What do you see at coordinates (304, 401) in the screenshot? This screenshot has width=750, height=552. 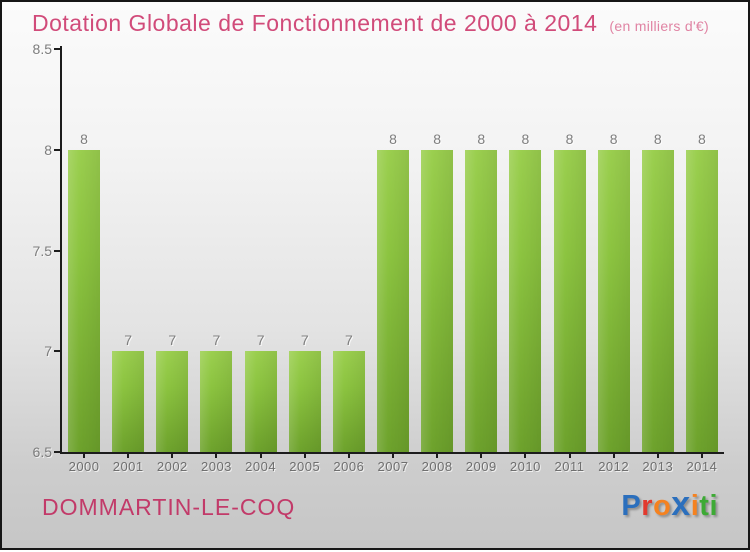 I see `bar-2005` at bounding box center [304, 401].